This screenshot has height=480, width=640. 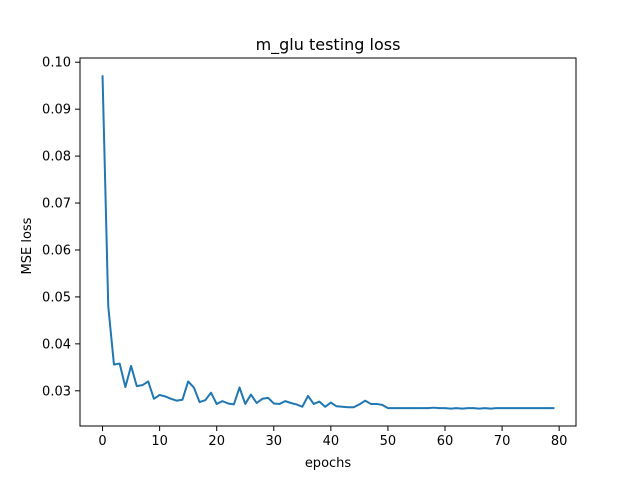 What do you see at coordinates (56, 344) in the screenshot?
I see `y-tick-label: 0.04` at bounding box center [56, 344].